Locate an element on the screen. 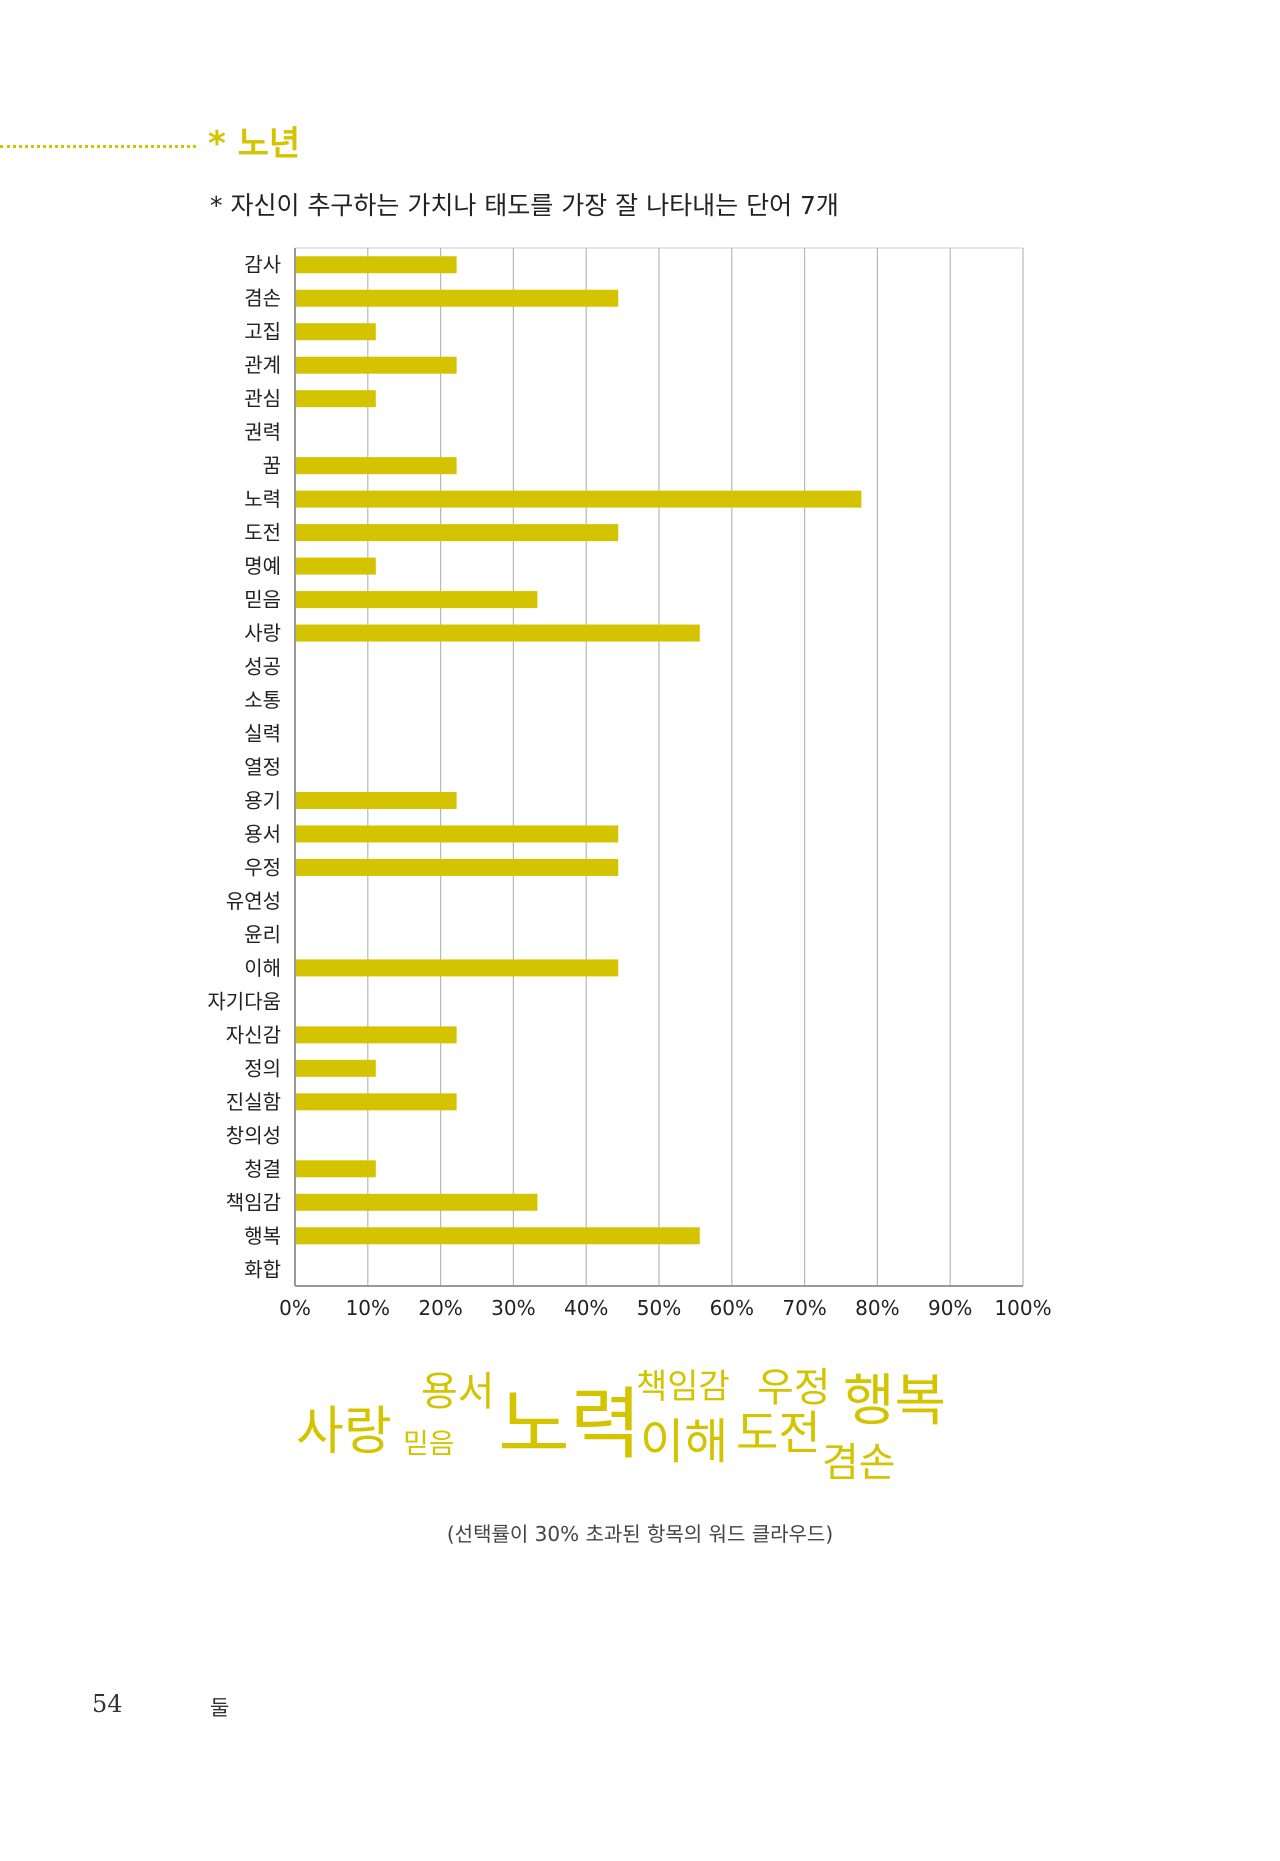  category-label: 열정 is located at coordinates (262, 767).